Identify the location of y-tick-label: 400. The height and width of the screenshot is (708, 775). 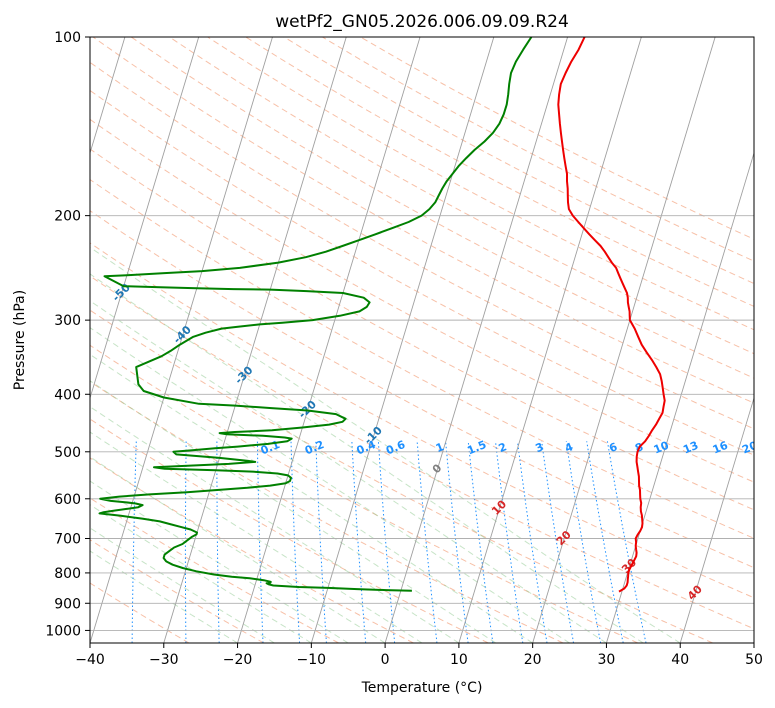
(67, 395).